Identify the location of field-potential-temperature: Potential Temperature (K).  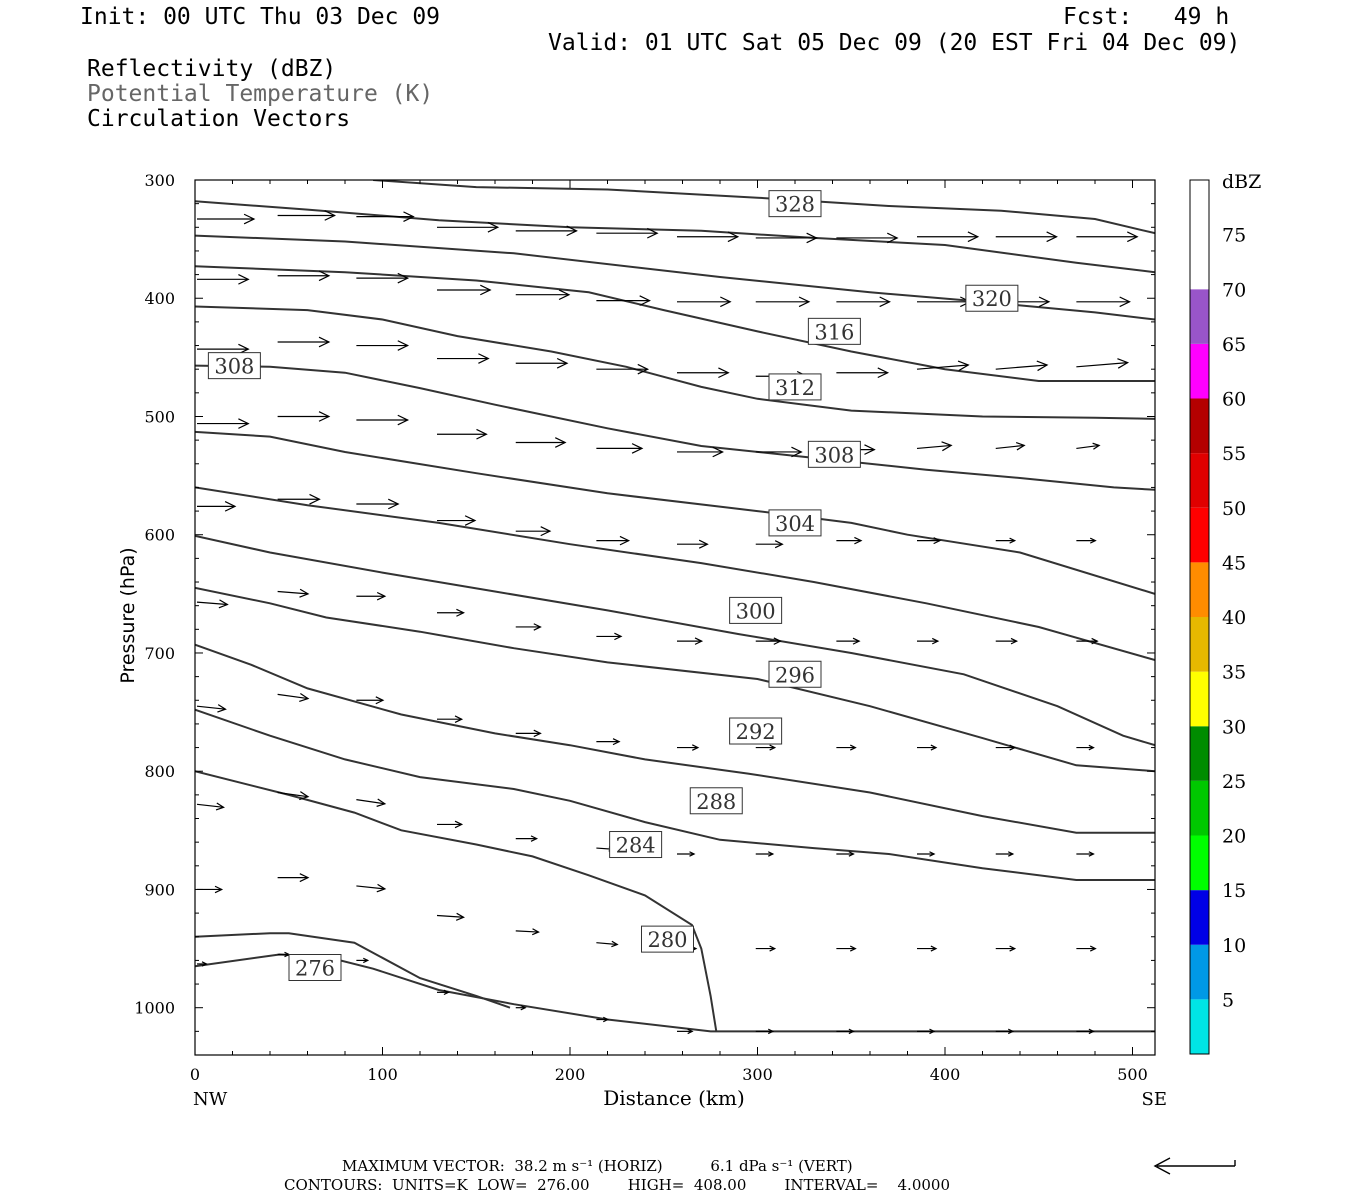
(260, 94).